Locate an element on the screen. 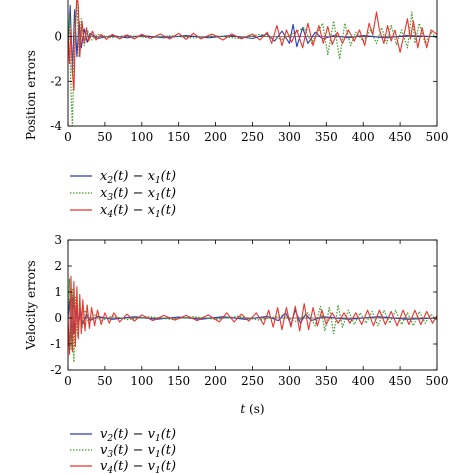 The height and width of the screenshot is (474, 474). legend-entry-3: v4(t) − v1(t) is located at coordinates (138, 466).